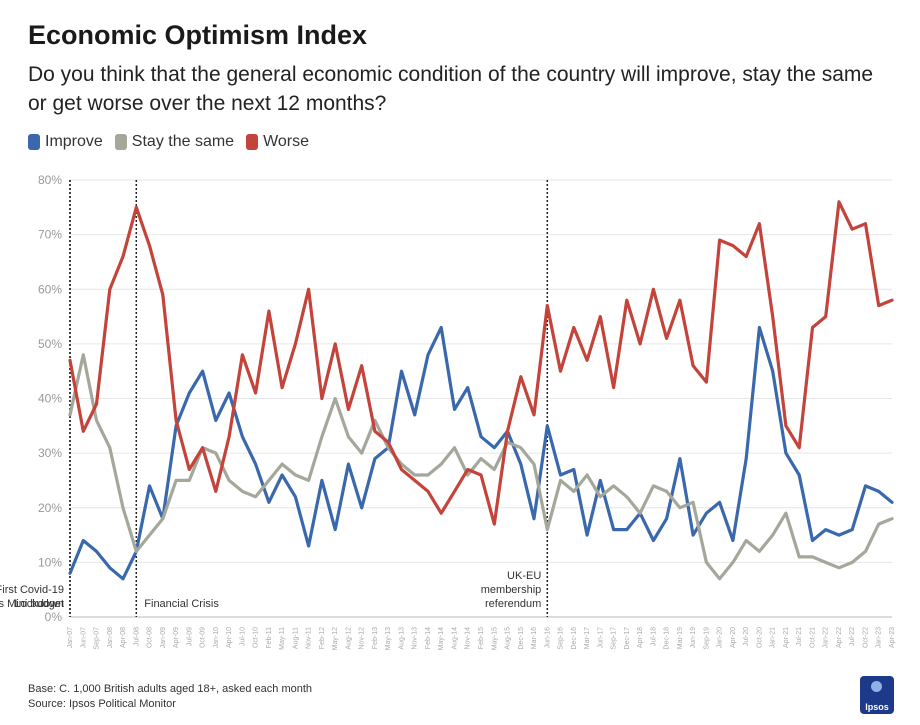 The width and height of the screenshot is (920, 725). I want to click on ipsos-logo: Ipsos, so click(877, 695).